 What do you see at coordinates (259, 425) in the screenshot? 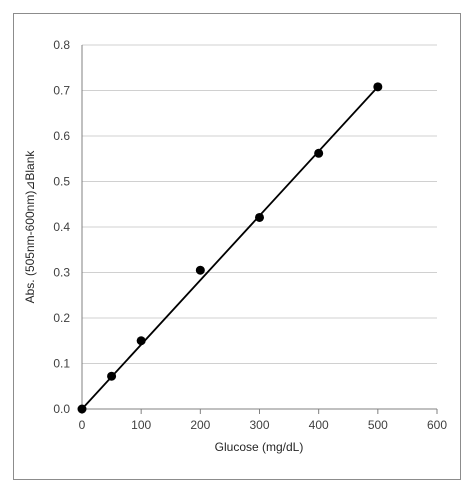
I see `x-tick-label: 300` at bounding box center [259, 425].